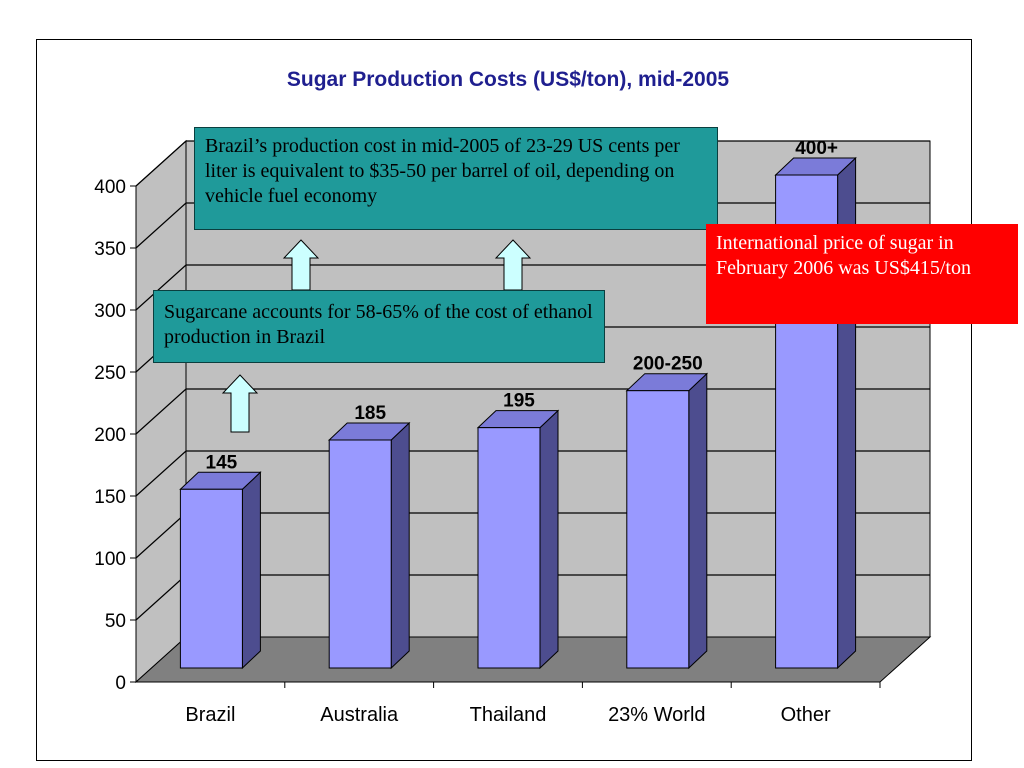  I want to click on bar-brazil, so click(211, 578).